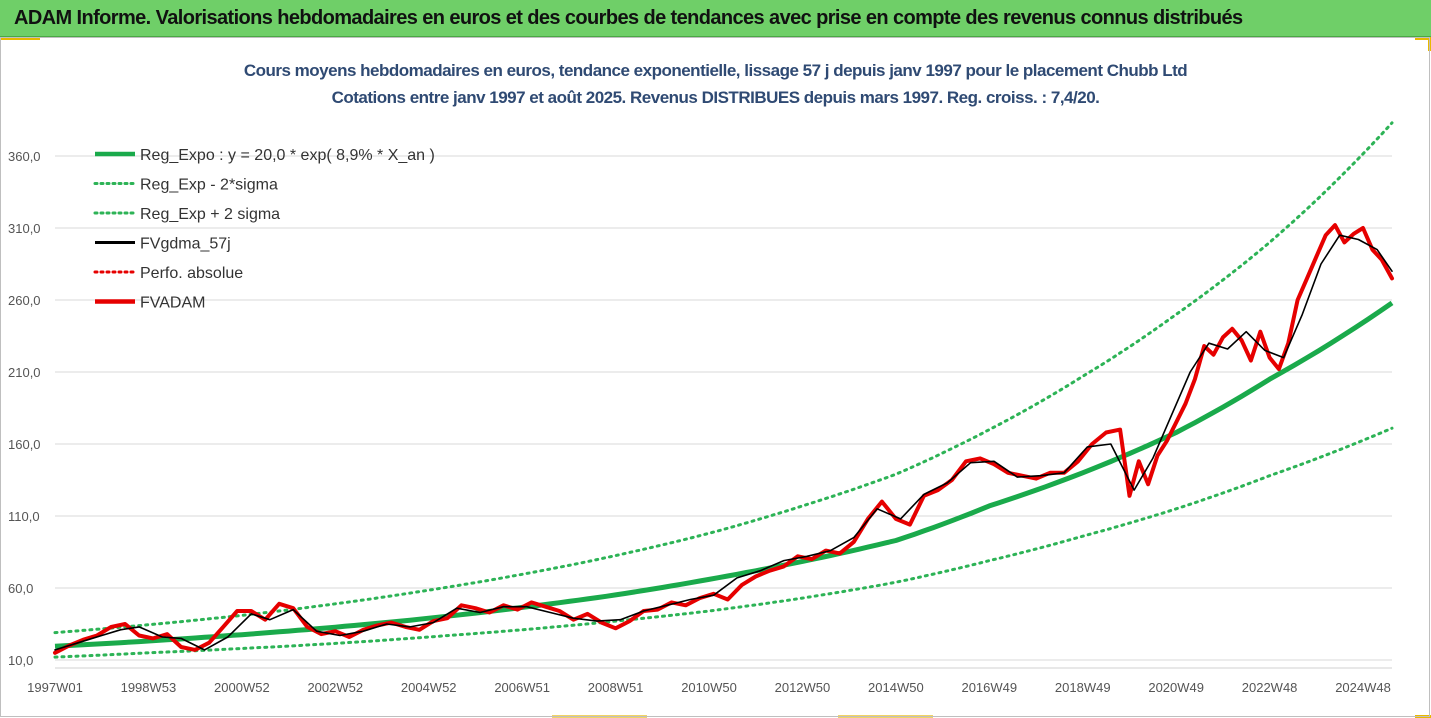  What do you see at coordinates (209, 185) in the screenshot?
I see `legend-label: Reg_Exp - 2*sigma` at bounding box center [209, 185].